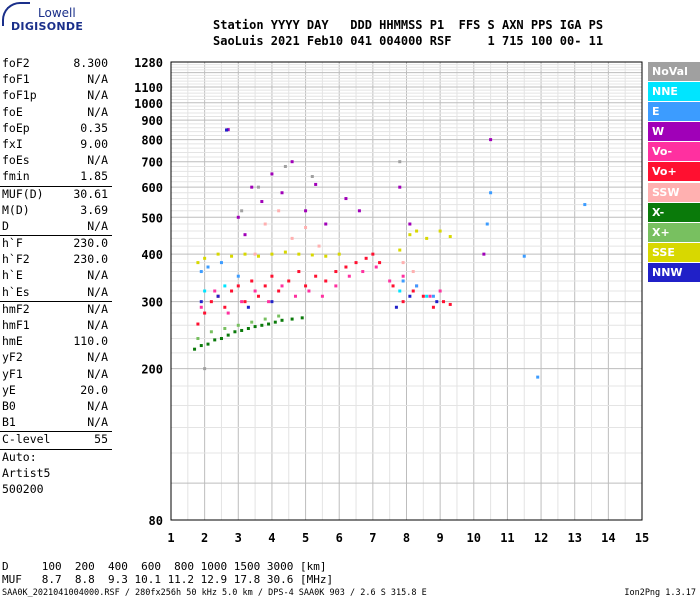 The height and width of the screenshot is (600, 700). Describe the element at coordinates (148, 88) in the screenshot. I see `y-tick-label: 1100` at that location.